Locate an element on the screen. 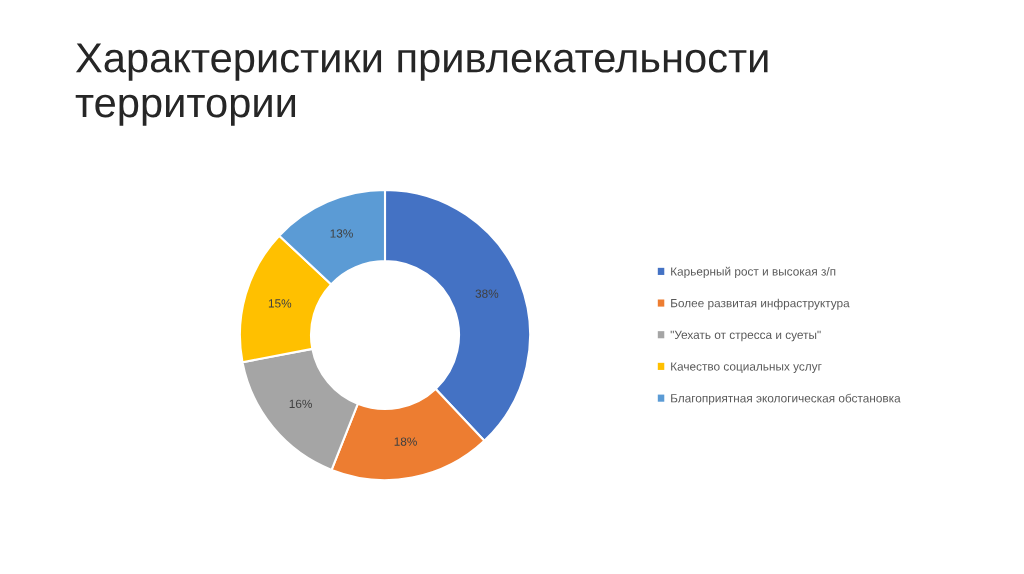 The height and width of the screenshot is (574, 1024). chart-title: Характеристики привлекательности территории is located at coordinates (421, 84).